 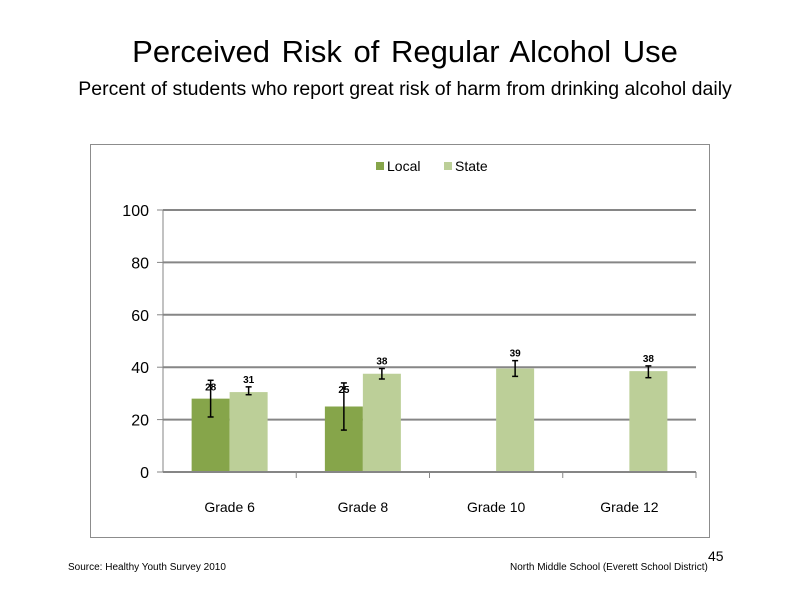 I want to click on y-tick-label: 80, so click(x=140, y=263).